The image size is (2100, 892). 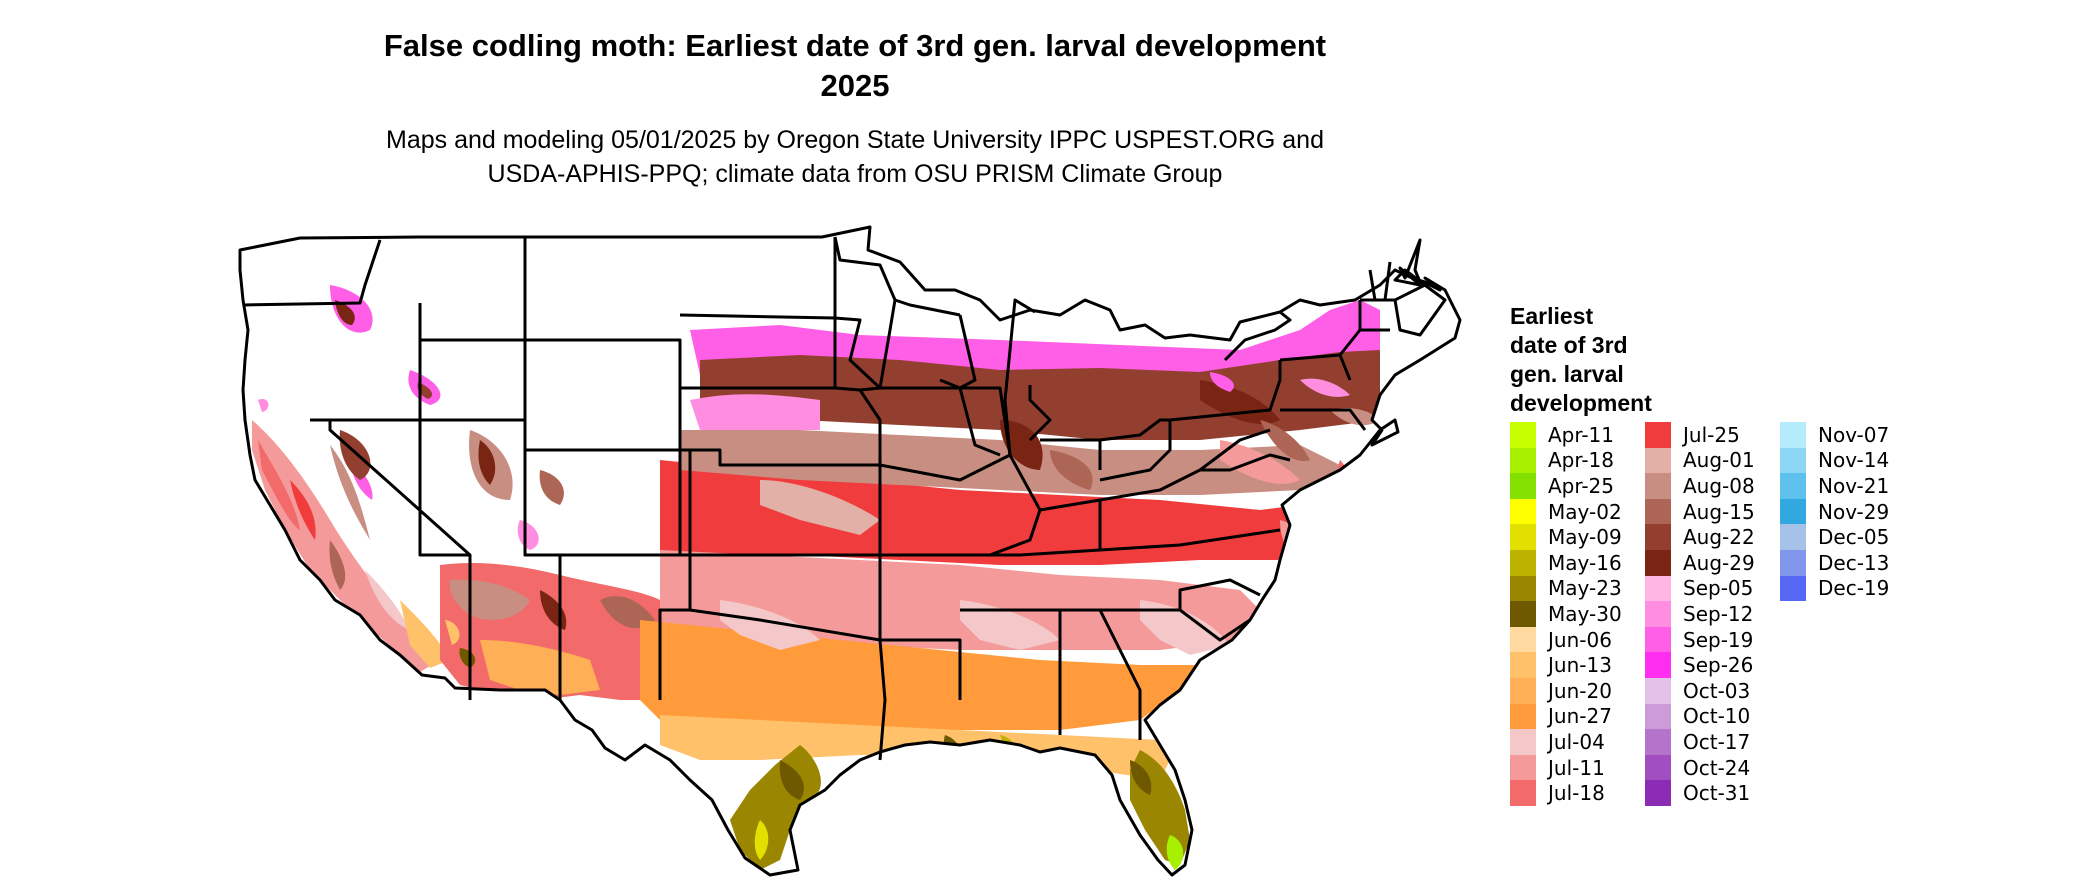 I want to click on legend-label: Nov-07, so click(x=1854, y=434).